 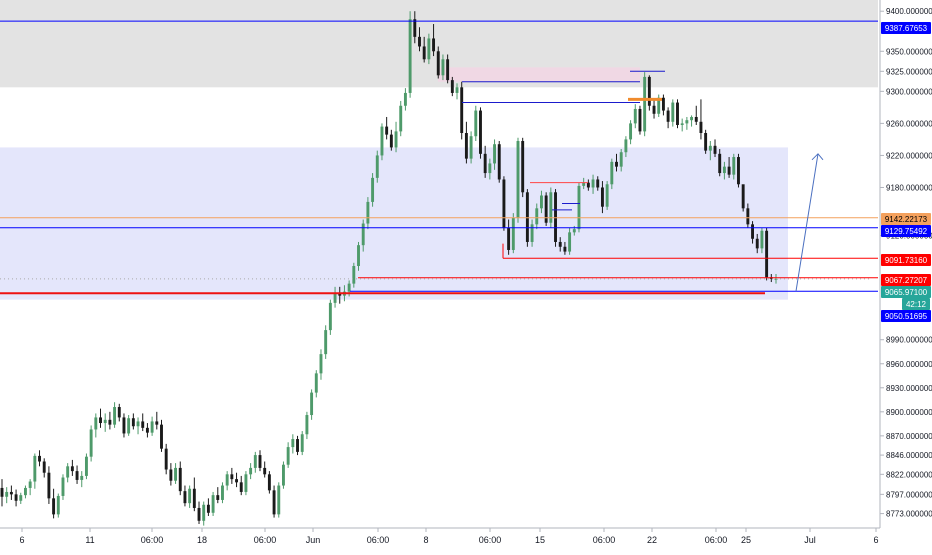 What do you see at coordinates (909, 155) in the screenshot?
I see `y-tick-label: 9220.000000` at bounding box center [909, 155].